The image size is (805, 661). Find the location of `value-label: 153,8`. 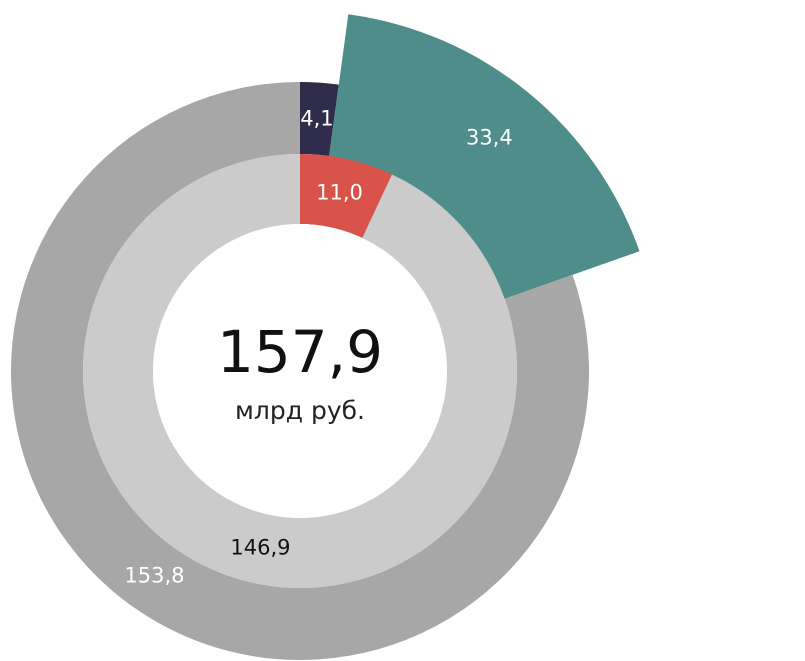

value-label: 153,8 is located at coordinates (154, 576).